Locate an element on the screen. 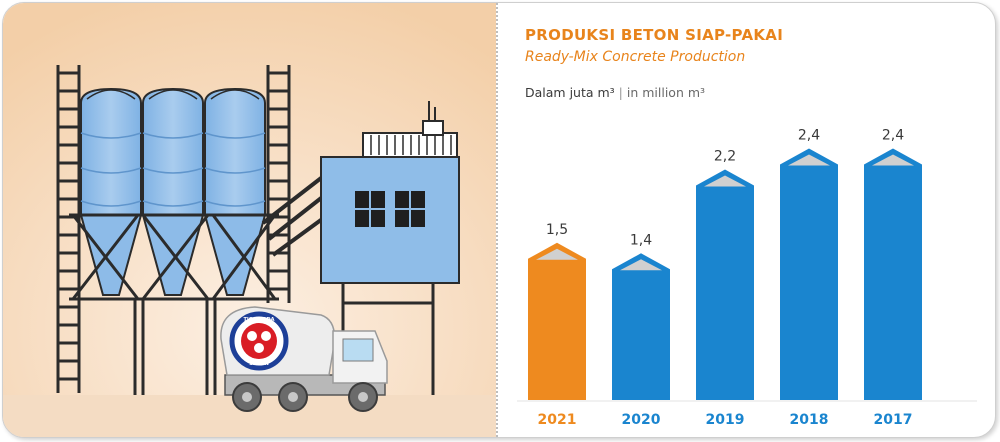 The height and width of the screenshot is (442, 1000). conveyor is located at coordinates (294, 215).